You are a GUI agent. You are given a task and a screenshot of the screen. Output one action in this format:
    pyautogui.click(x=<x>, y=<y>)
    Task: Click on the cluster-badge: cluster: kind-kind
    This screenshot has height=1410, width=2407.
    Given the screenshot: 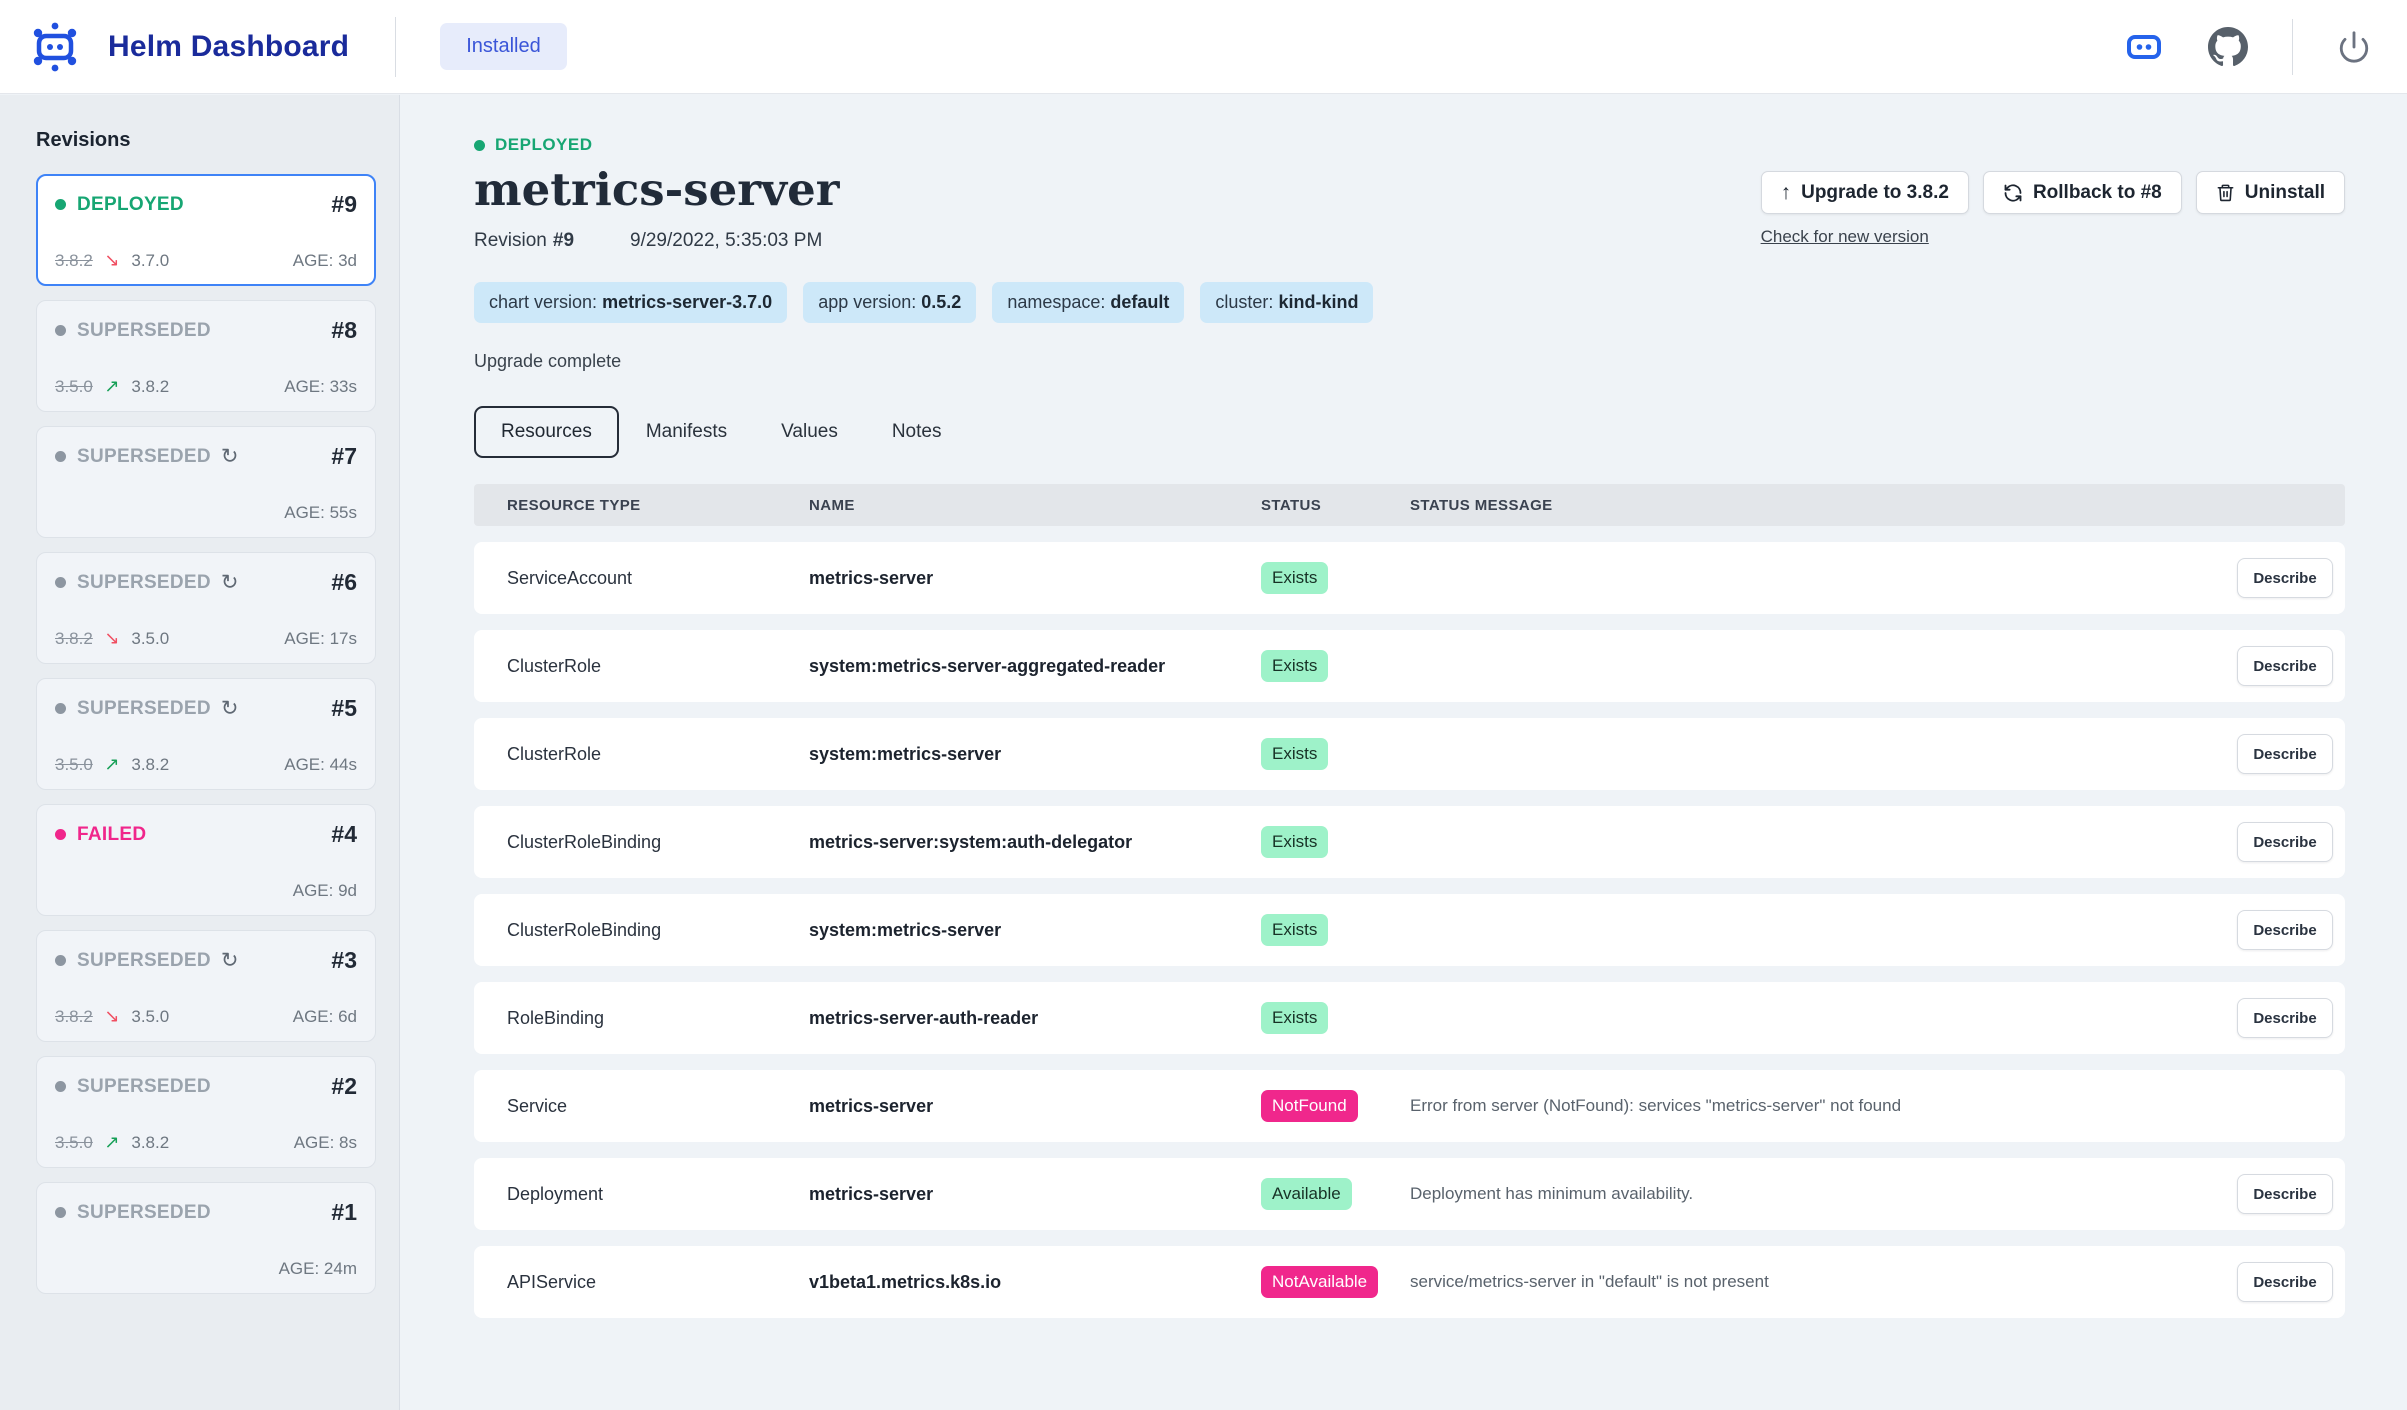 What is the action you would take?
    pyautogui.click(x=1287, y=302)
    